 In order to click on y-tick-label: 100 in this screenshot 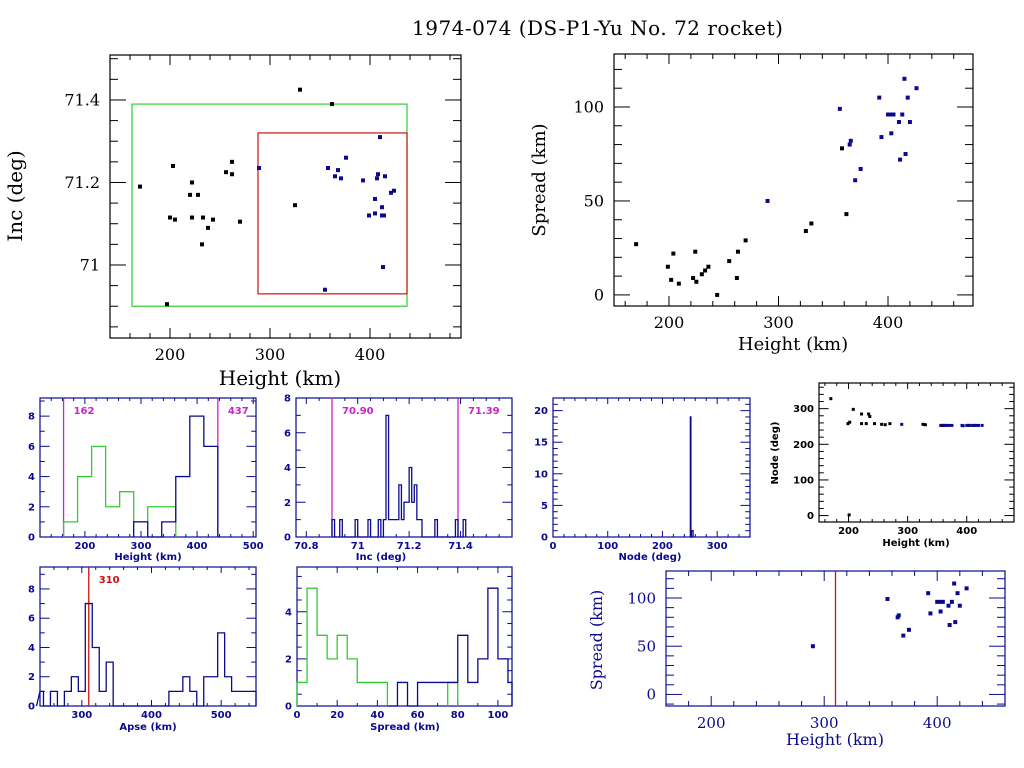, I will do `click(641, 598)`.